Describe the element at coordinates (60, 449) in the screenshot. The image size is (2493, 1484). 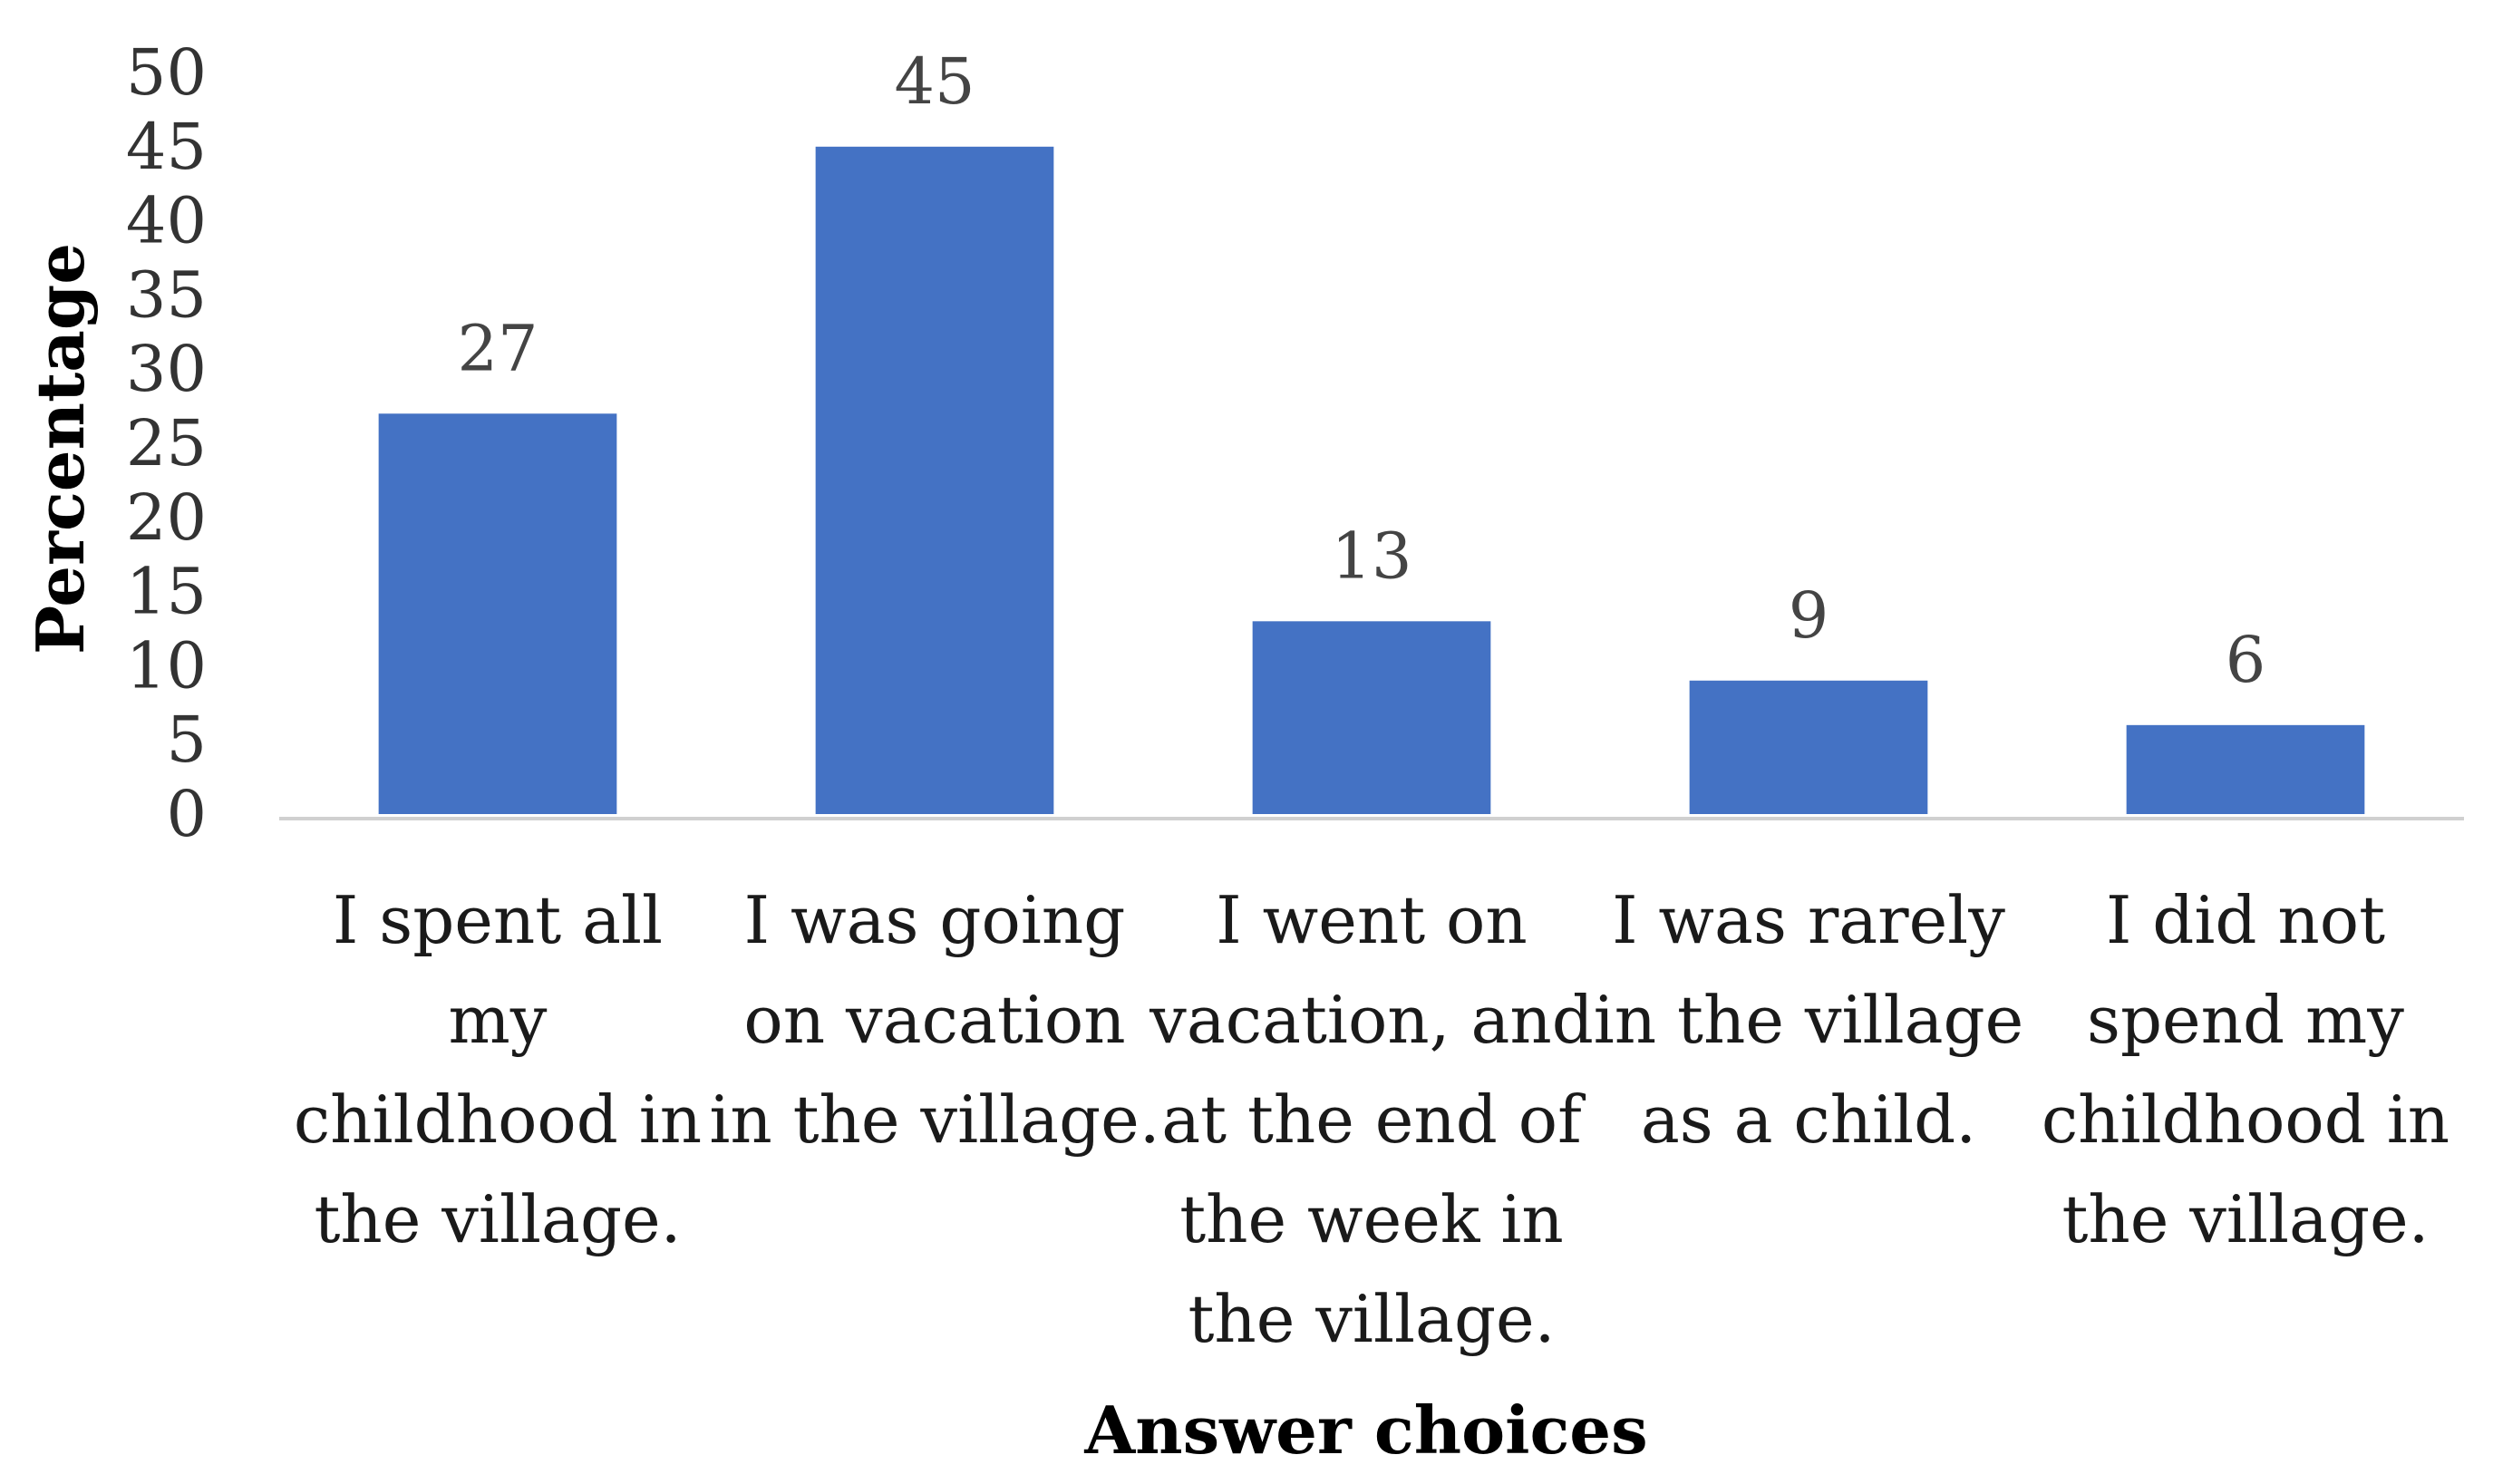
I see `y-axis-title: Percentage` at that location.